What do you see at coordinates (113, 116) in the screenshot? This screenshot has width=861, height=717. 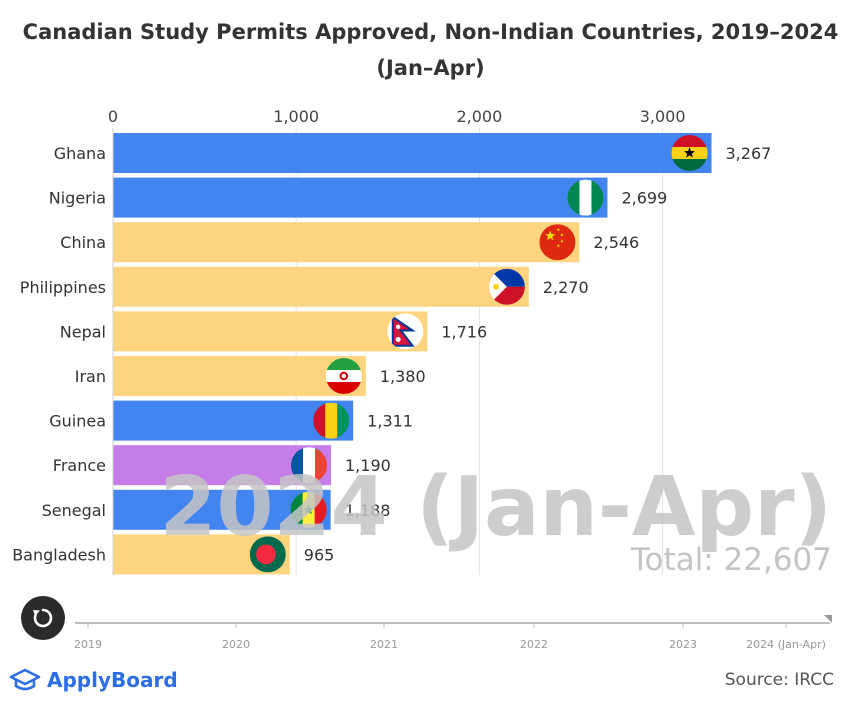 I see `x-tick-label: 0` at bounding box center [113, 116].